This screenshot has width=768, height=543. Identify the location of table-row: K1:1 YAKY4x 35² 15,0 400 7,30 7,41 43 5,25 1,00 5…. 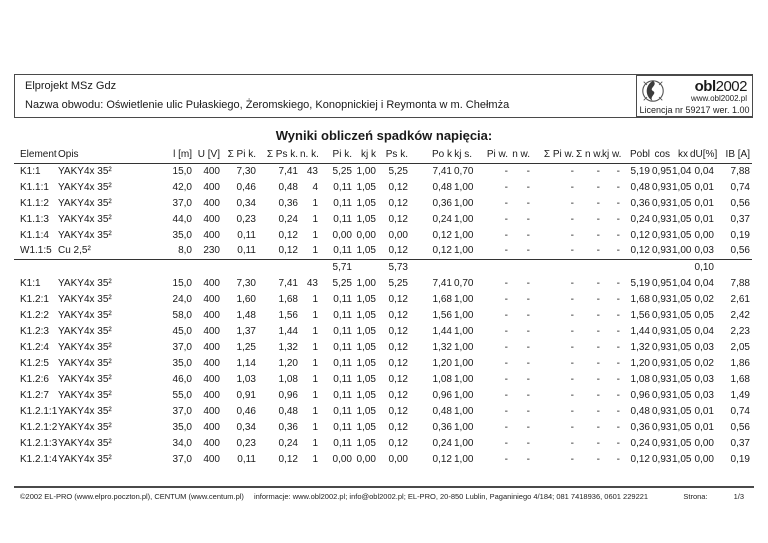
(383, 171).